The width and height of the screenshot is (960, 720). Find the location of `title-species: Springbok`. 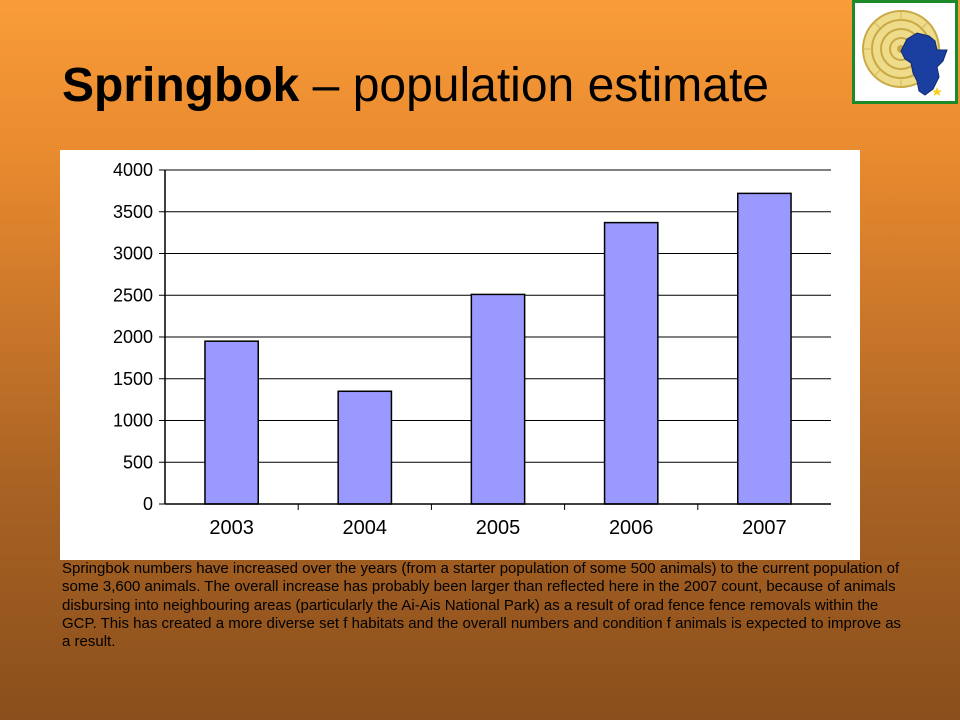

title-species: Springbok is located at coordinates (181, 85).